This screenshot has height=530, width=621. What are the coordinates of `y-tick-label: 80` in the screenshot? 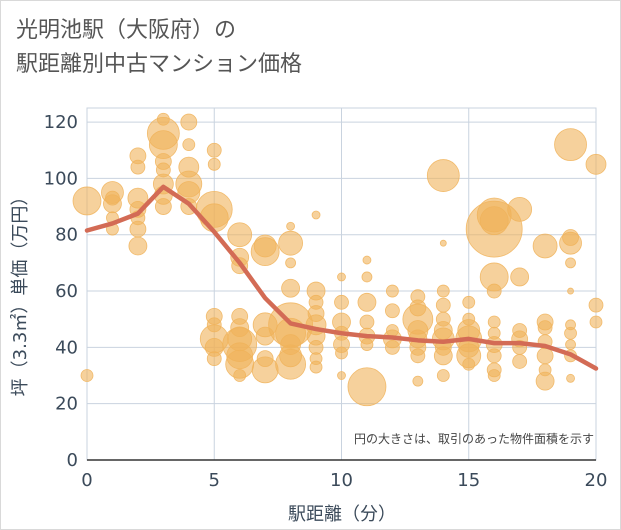 It's located at (66, 235).